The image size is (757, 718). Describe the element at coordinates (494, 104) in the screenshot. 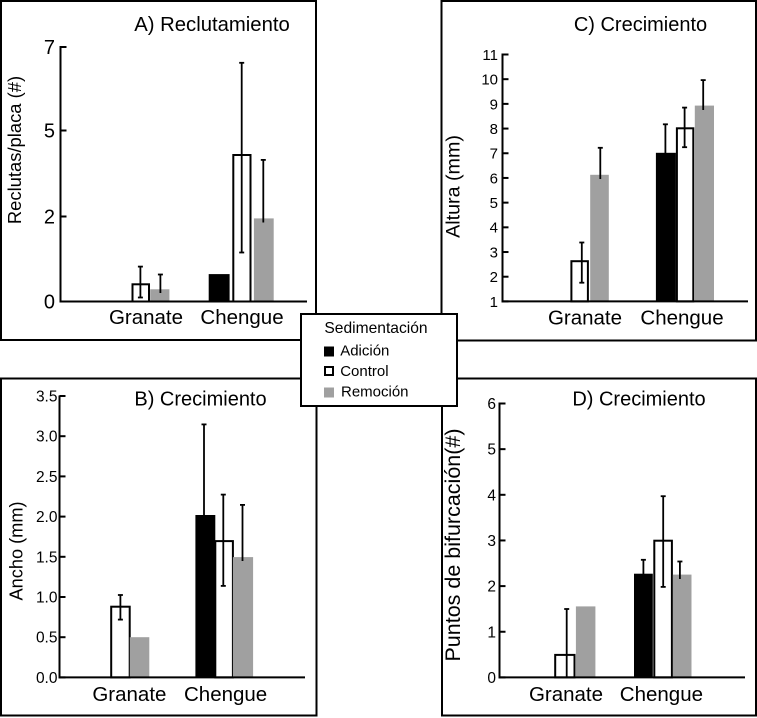

I see `svg-text: 9` at that location.